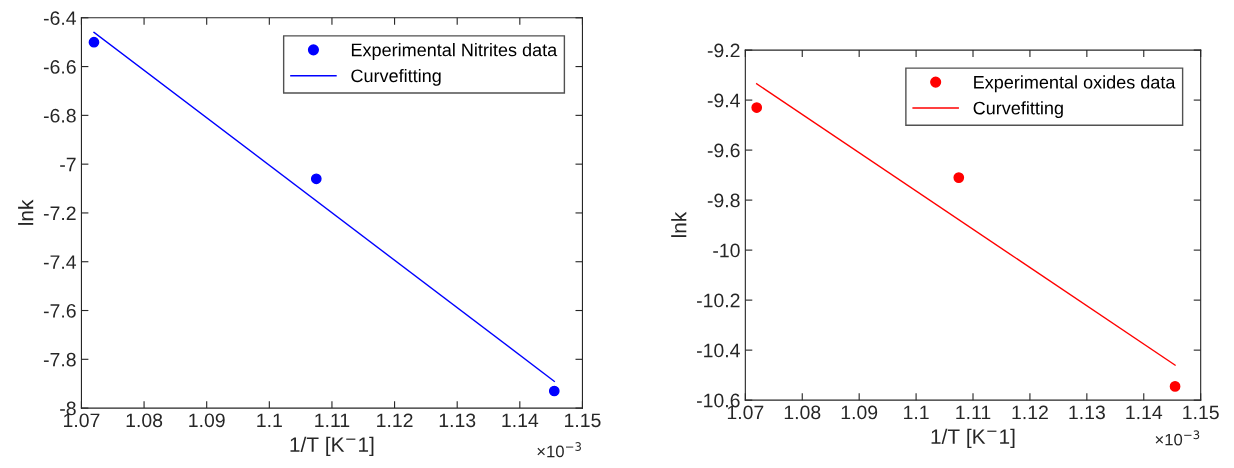 This screenshot has height=468, width=1234. I want to click on y-tick-label: -9.8, so click(723, 200).